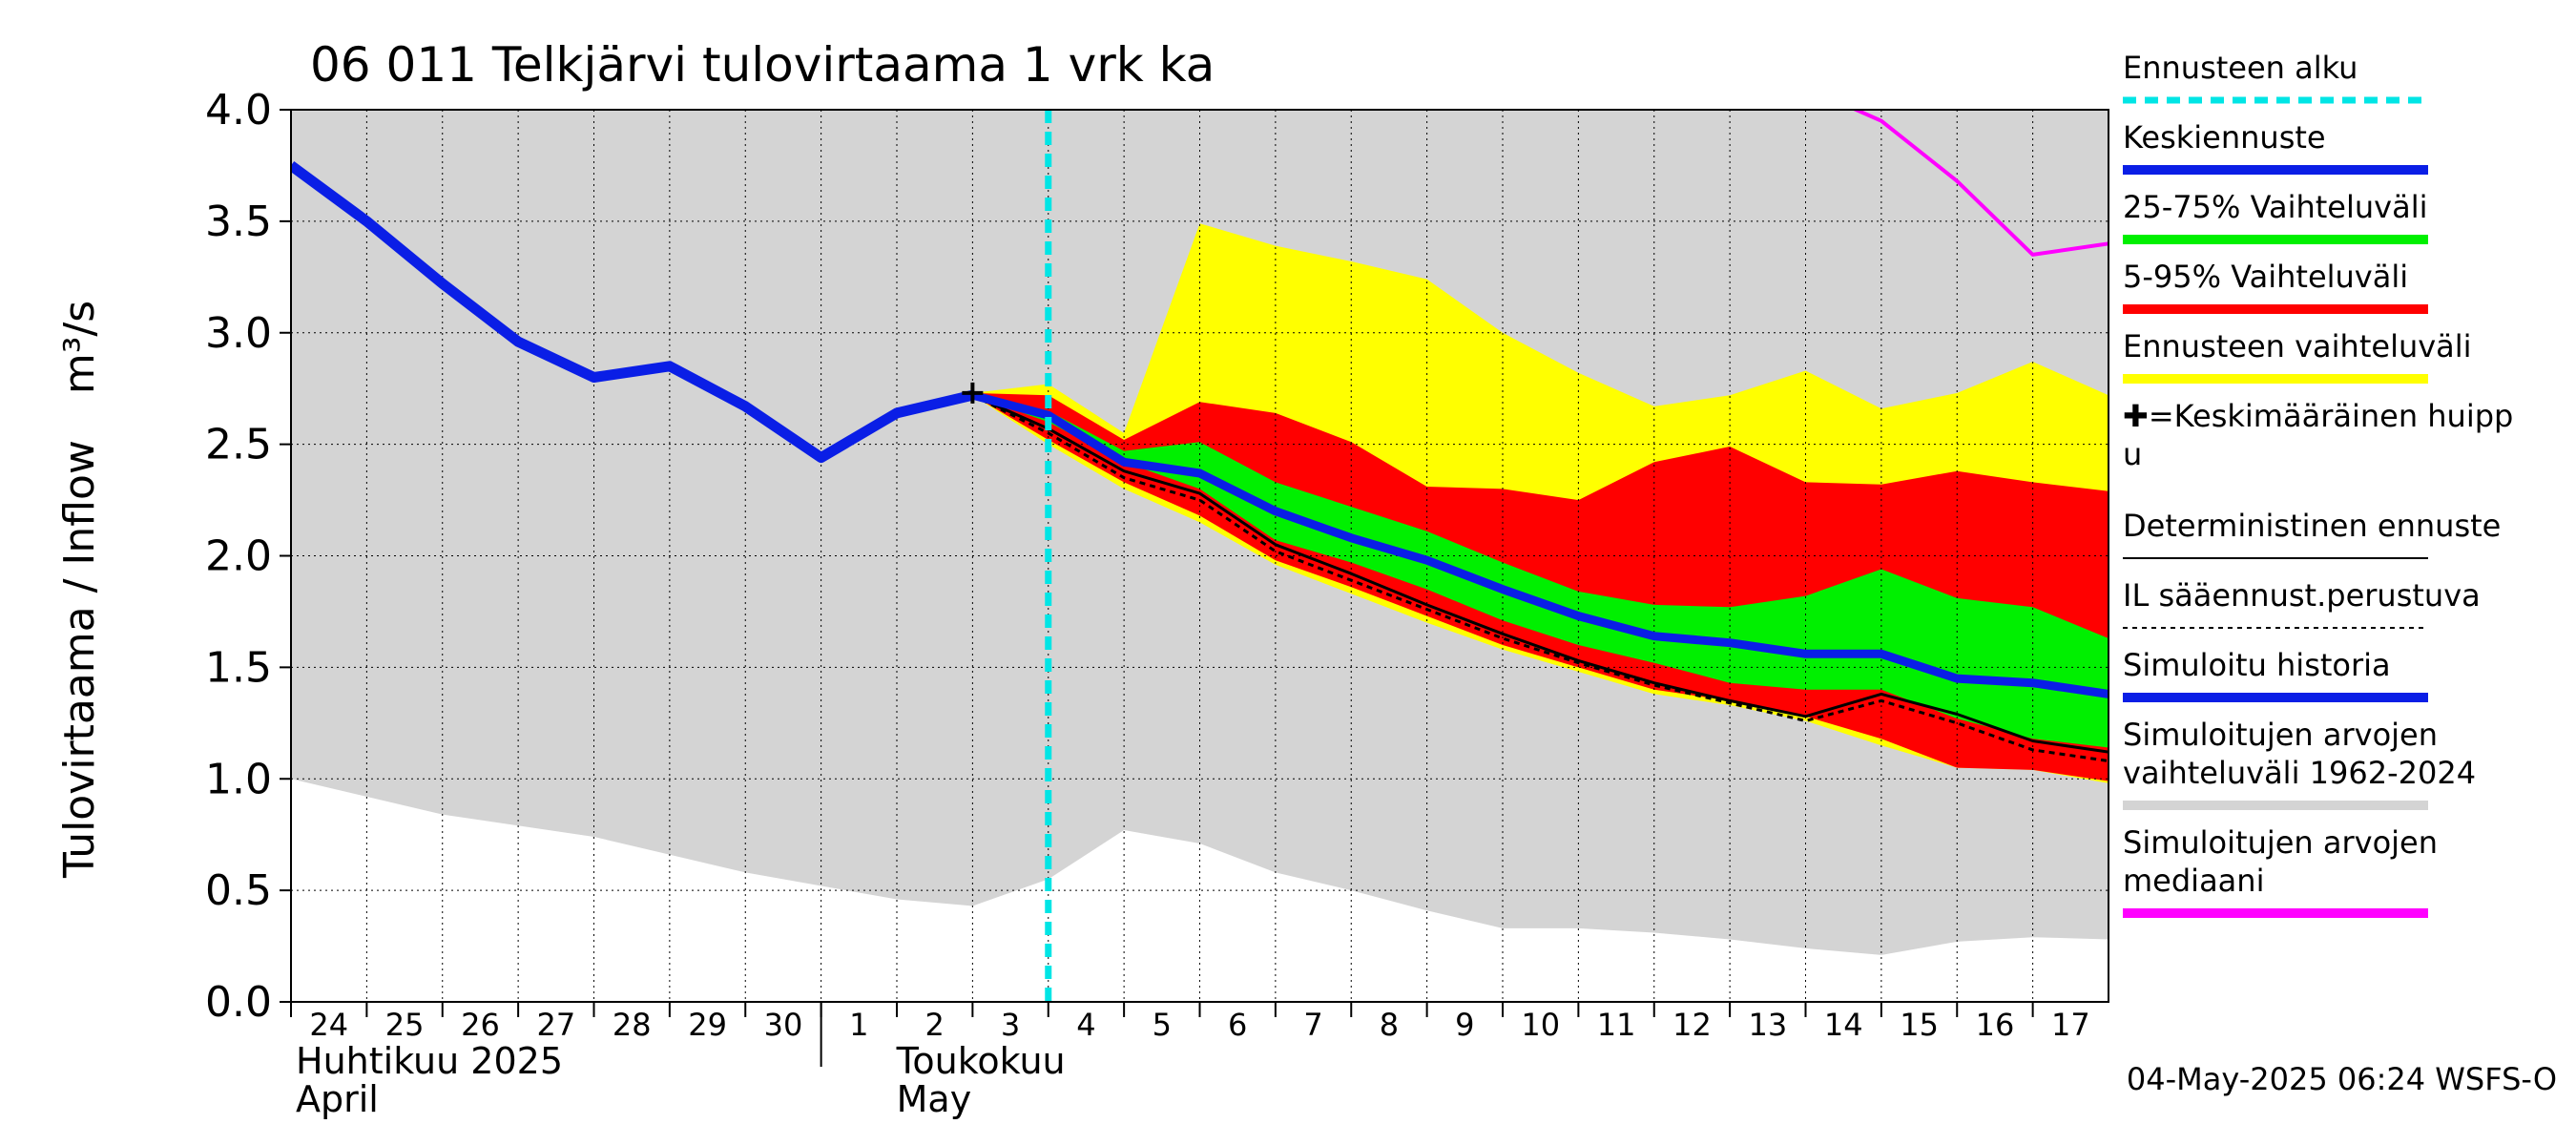 The width and height of the screenshot is (2576, 1145). I want to click on x-tick-label: 5, so click(1162, 1025).